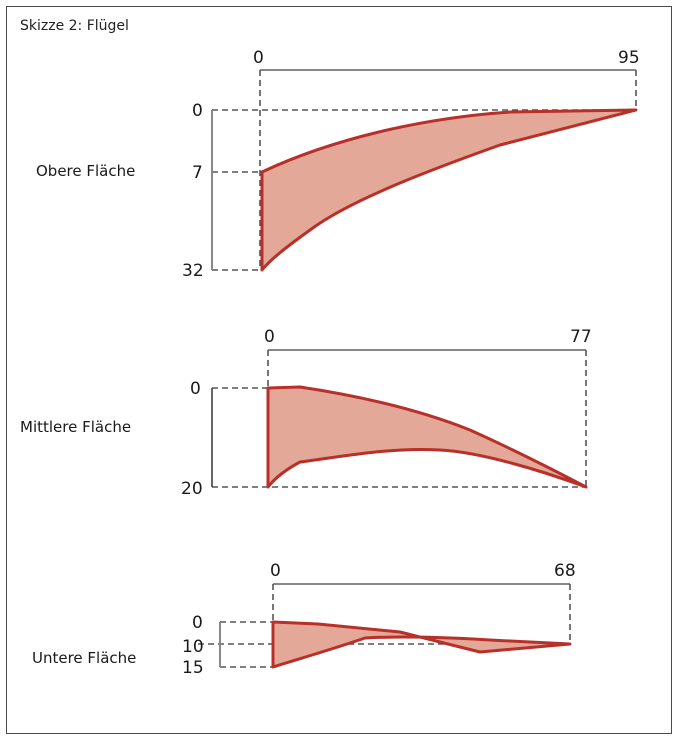 Image resolution: width=679 pixels, height=740 pixels. What do you see at coordinates (193, 647) in the screenshot?
I see `panel-lower-y10: 10` at bounding box center [193, 647].